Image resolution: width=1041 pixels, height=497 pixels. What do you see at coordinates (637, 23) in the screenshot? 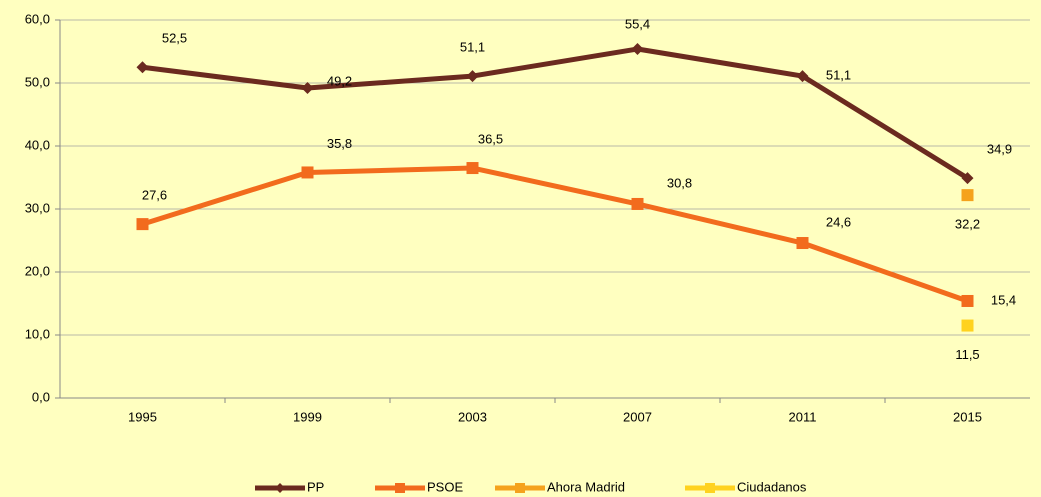
I see `data-label: 55,4` at bounding box center [637, 23].